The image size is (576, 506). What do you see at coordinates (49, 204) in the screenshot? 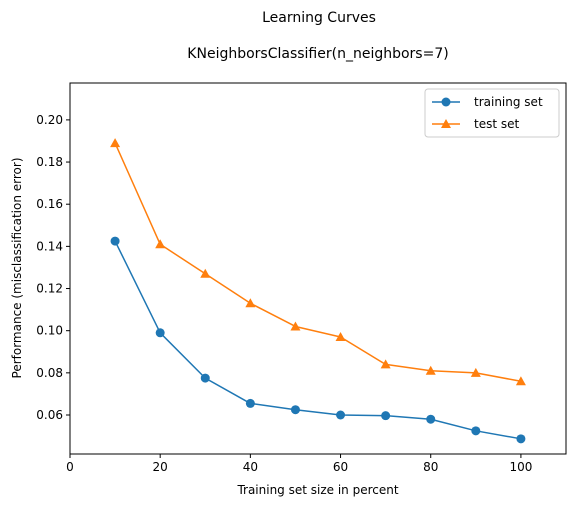
I see `y-tick-label: 0.16` at bounding box center [49, 204].